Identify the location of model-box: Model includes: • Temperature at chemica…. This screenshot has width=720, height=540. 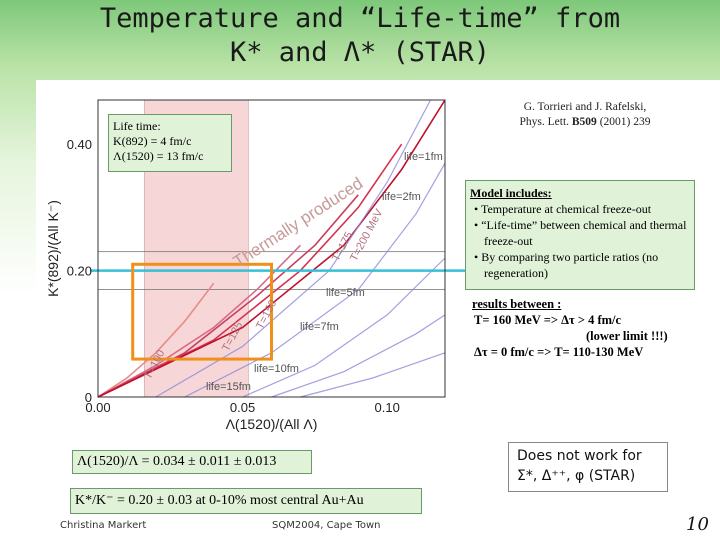
(580, 235).